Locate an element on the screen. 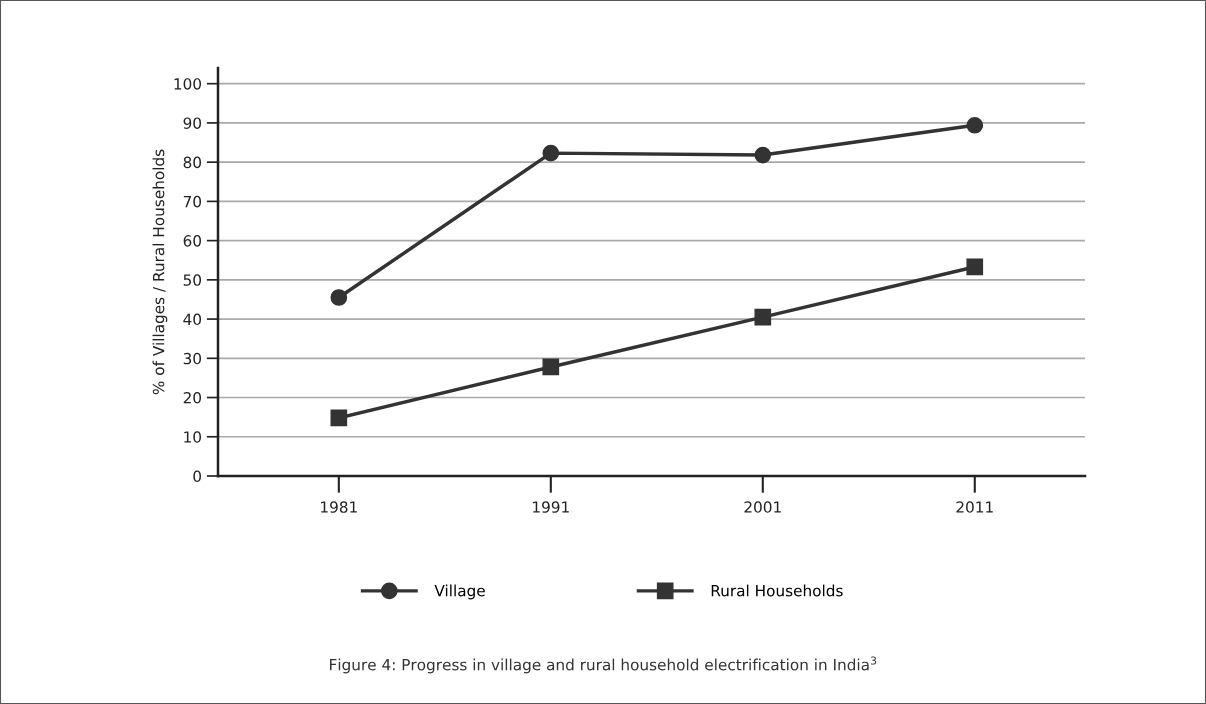 The image size is (1206, 704). y-tick-label: 40 is located at coordinates (192, 319).